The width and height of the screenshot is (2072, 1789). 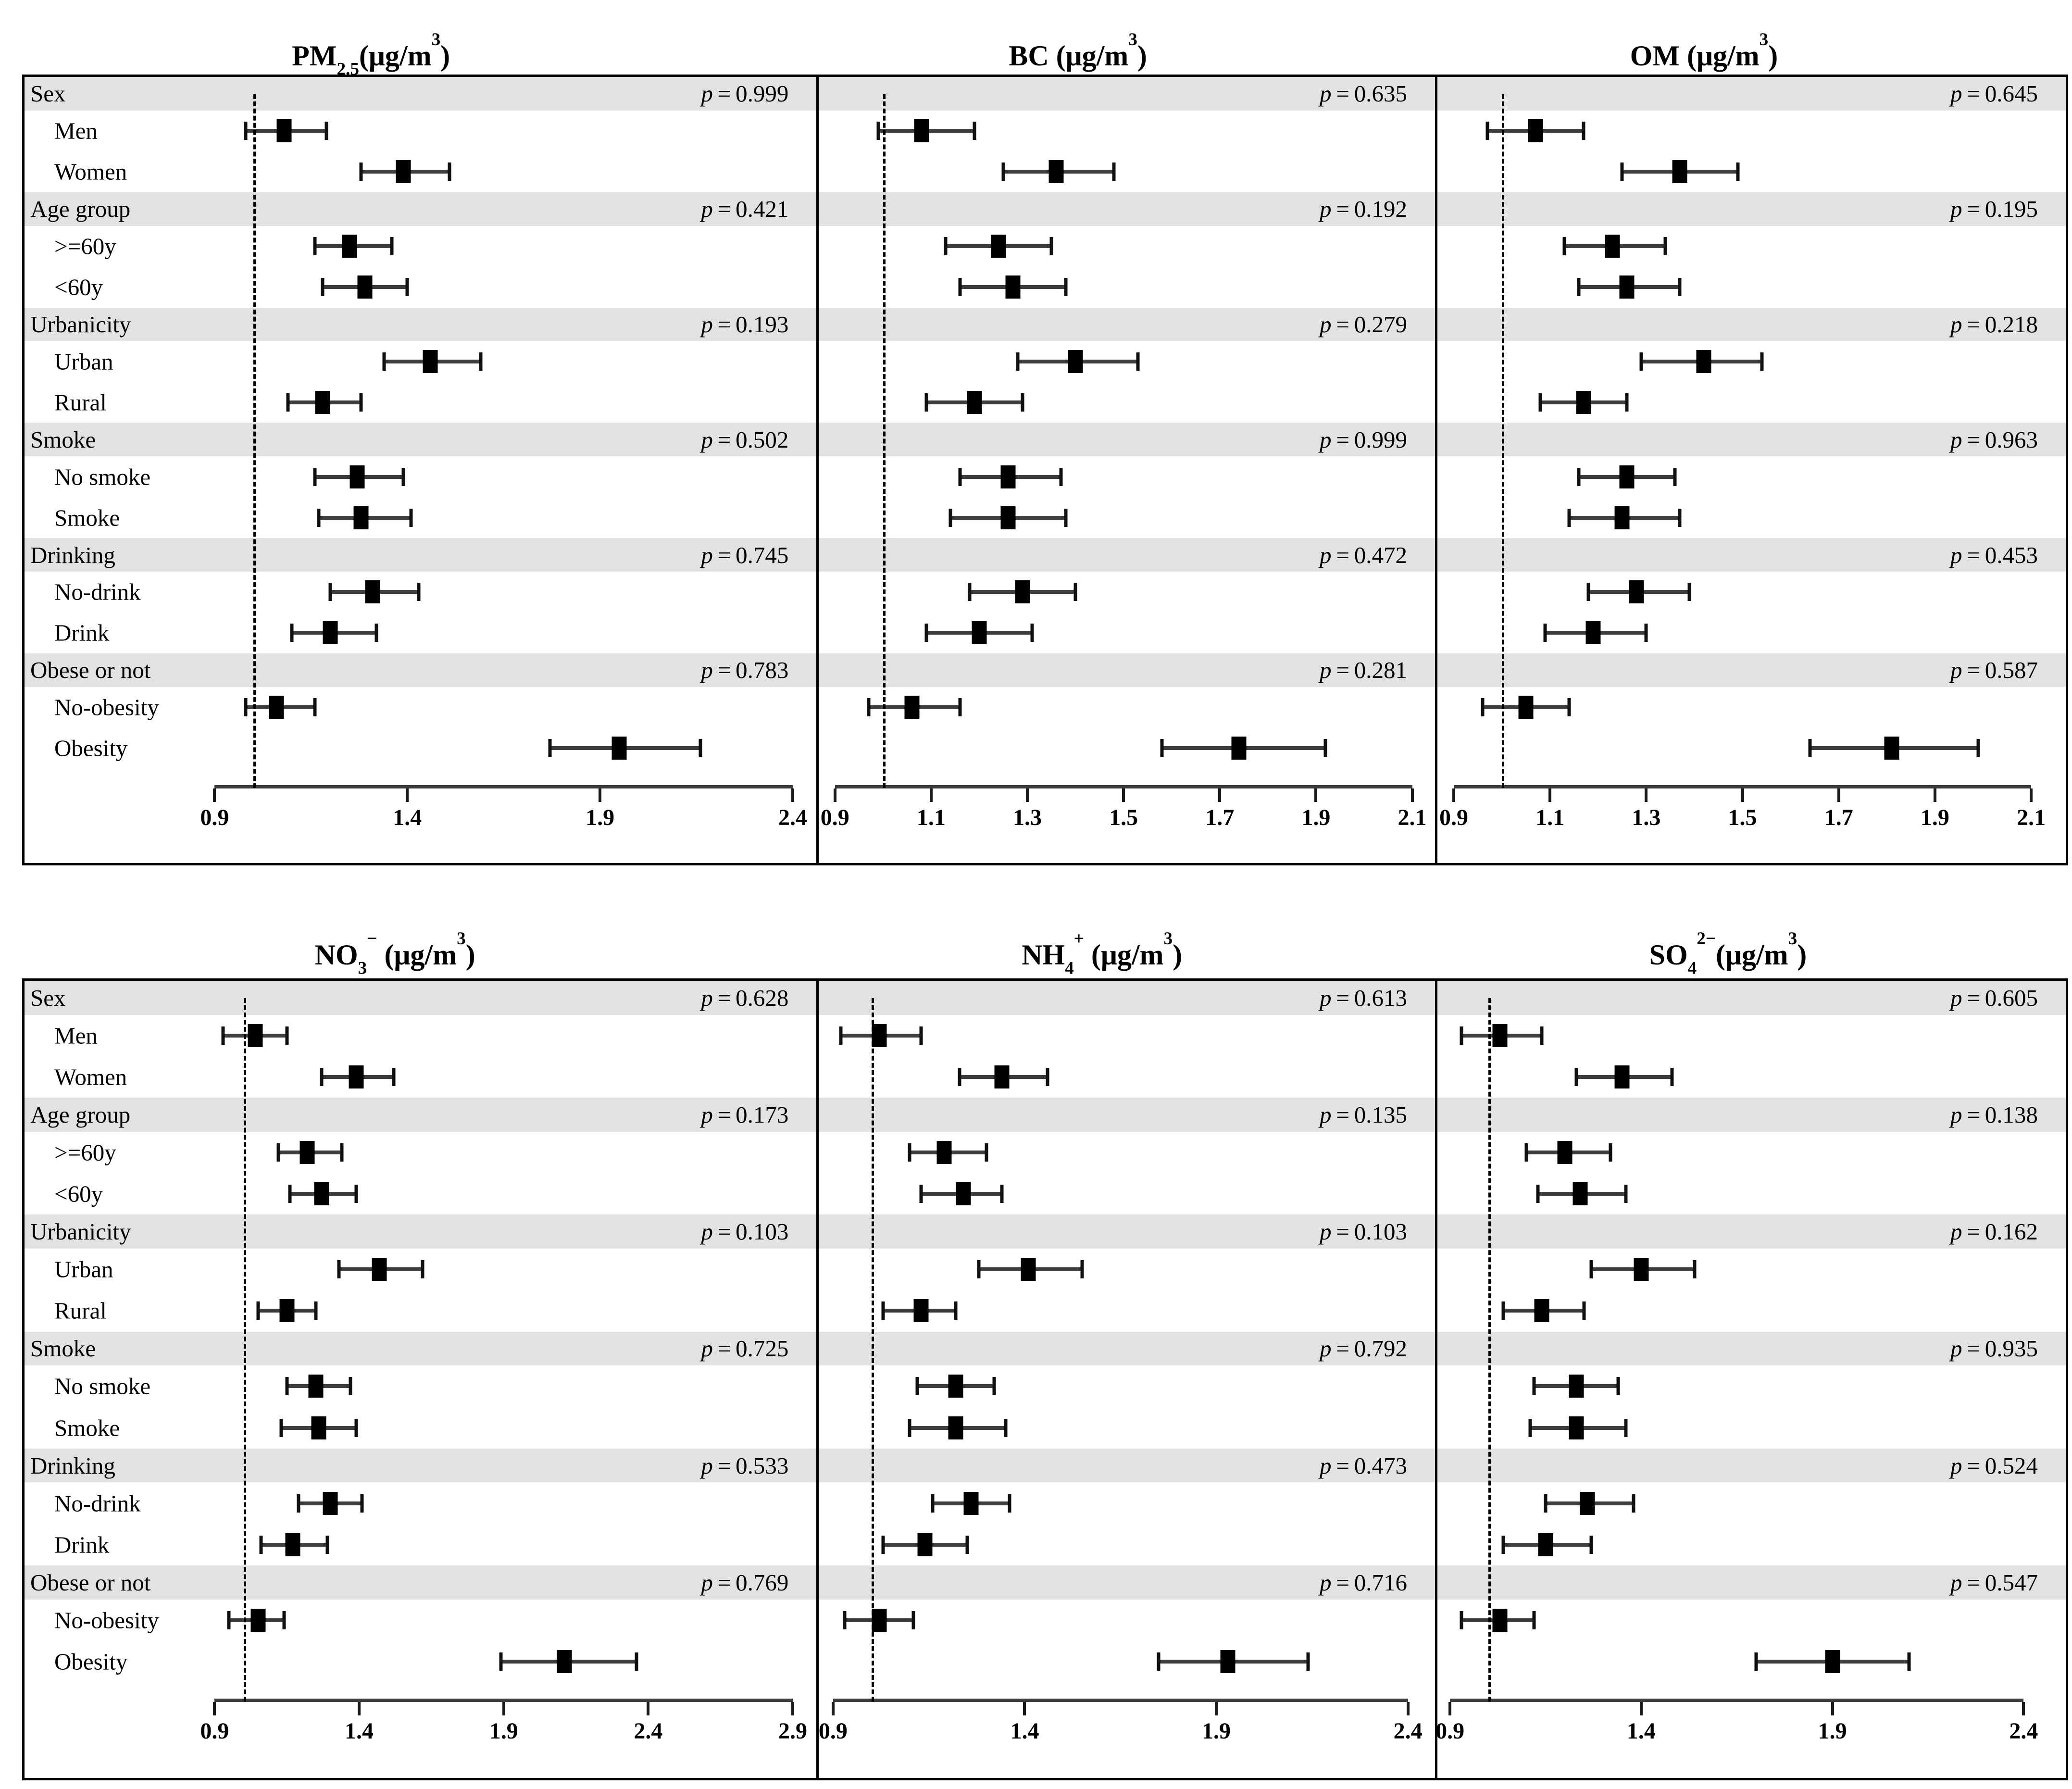 I want to click on p-value: p = 0.162, so click(x=1994, y=1231).